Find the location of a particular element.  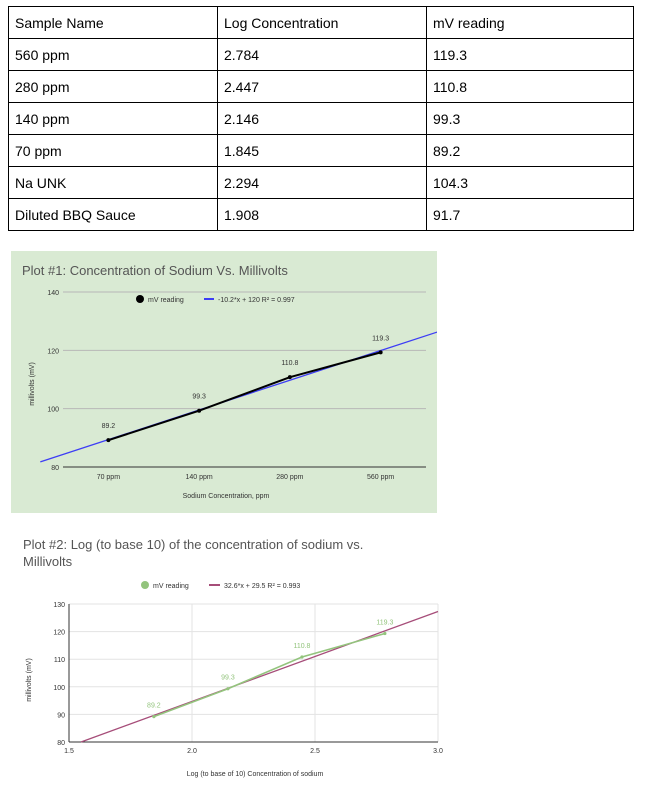

table-cell: 140 ppm is located at coordinates (113, 118).